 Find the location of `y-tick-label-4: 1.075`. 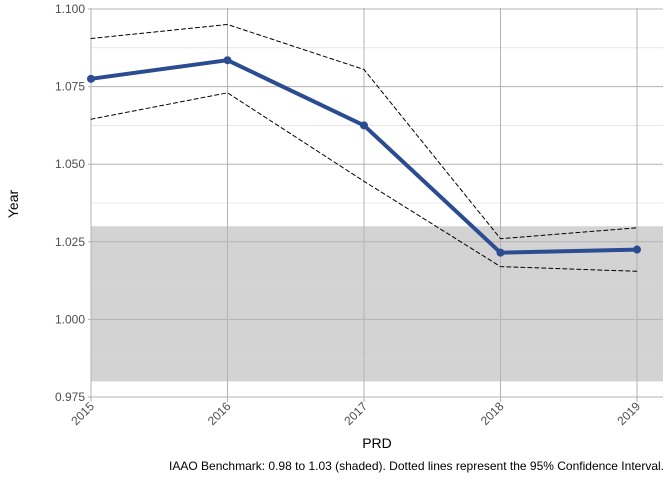

y-tick-label-4: 1.075 is located at coordinates (70, 87).